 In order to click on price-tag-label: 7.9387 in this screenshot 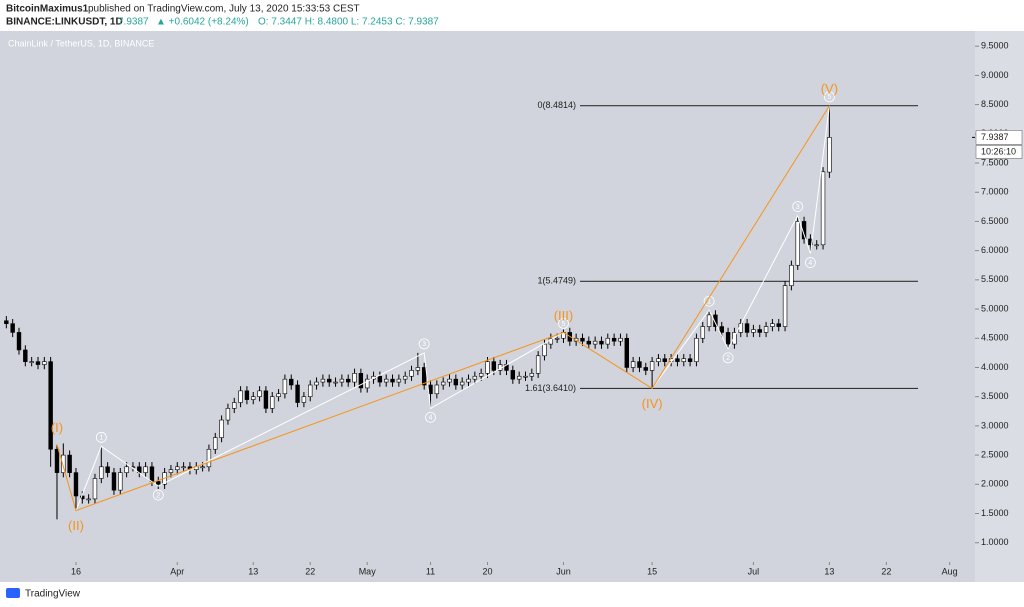, I will do `click(995, 137)`.